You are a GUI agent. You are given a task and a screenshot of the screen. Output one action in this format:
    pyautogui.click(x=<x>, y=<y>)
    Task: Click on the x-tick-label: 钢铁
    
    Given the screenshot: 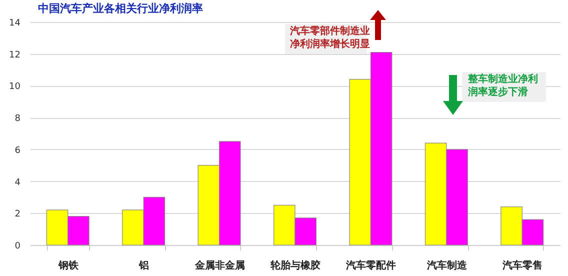 What is the action you would take?
    pyautogui.click(x=68, y=266)
    